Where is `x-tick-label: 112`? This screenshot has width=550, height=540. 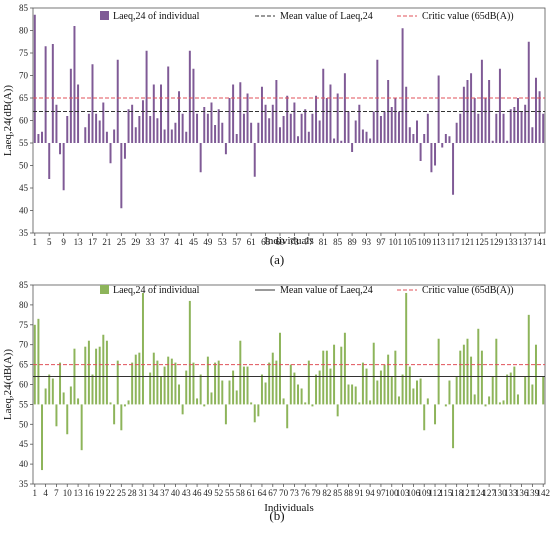
x-tick-label: 112 is located at coordinates (434, 493).